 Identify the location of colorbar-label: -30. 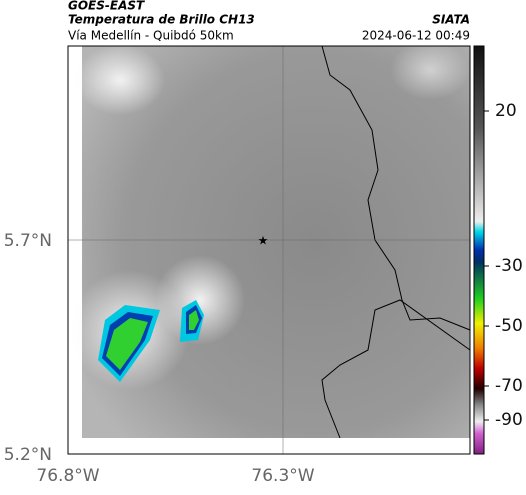
(509, 266).